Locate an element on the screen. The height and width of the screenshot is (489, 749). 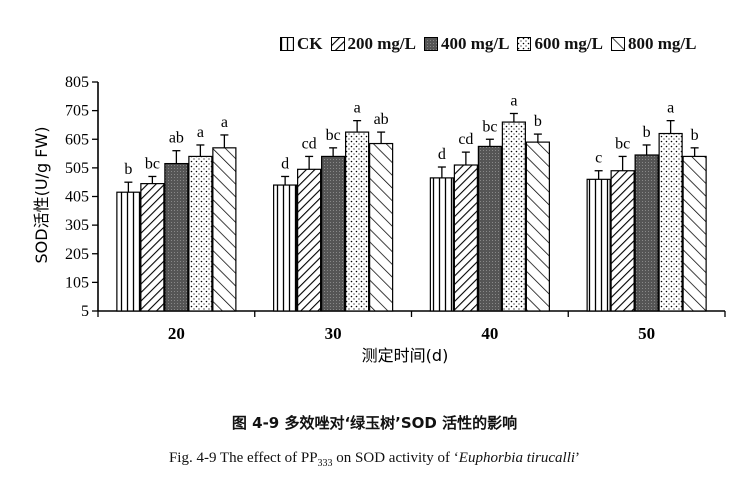
y-tick-label: 505 is located at coordinates (77, 168).